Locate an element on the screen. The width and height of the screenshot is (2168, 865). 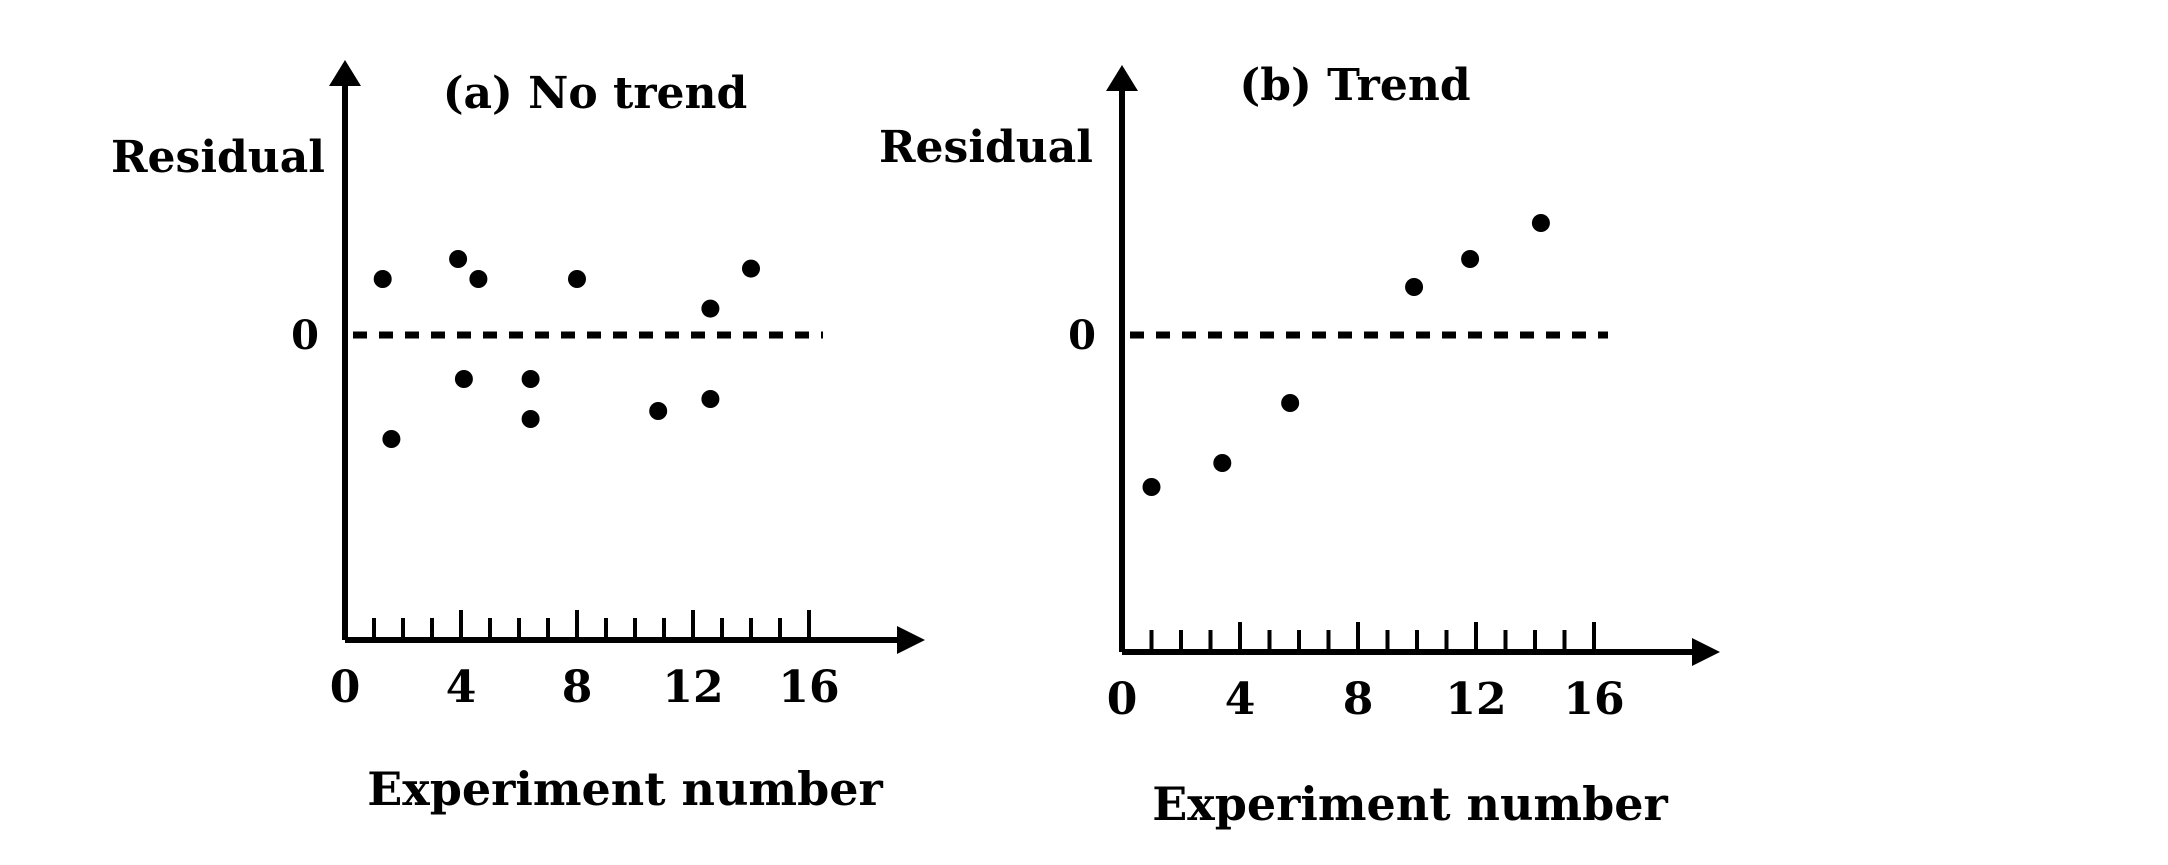
panel-b-x-axis-label: Experiment number is located at coordinates (1410, 804).